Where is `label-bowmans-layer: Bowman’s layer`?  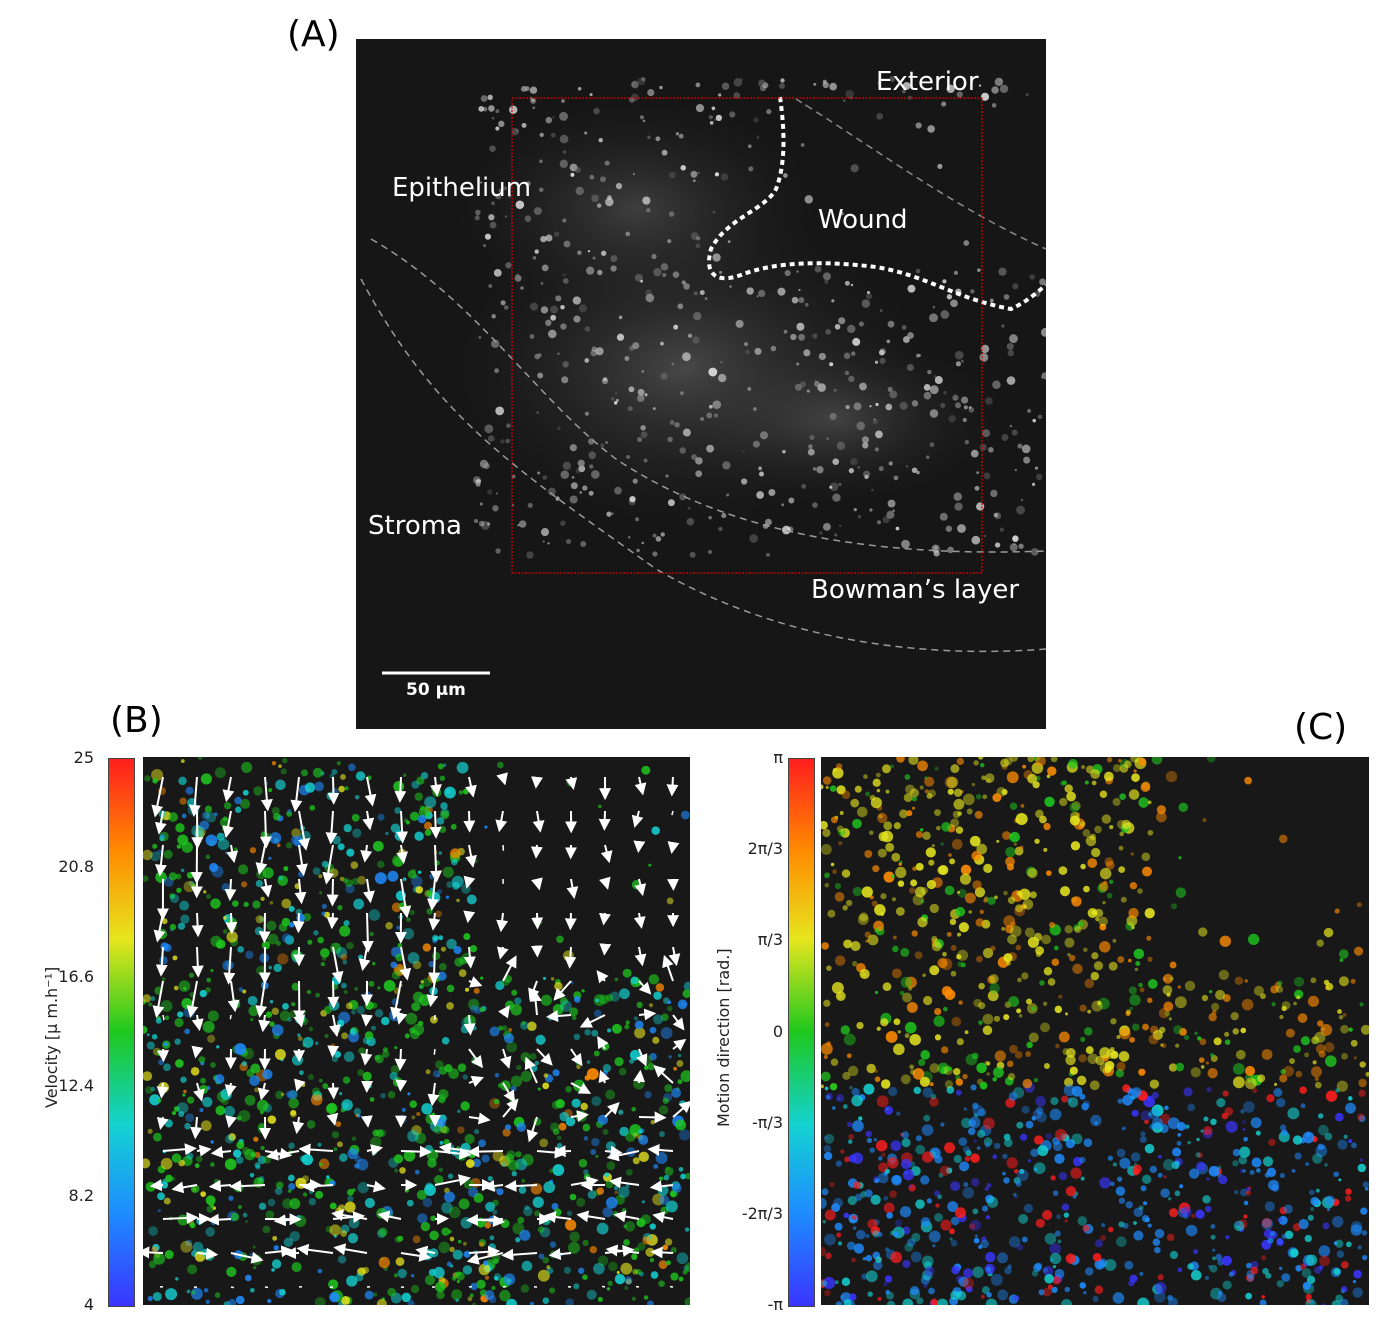 label-bowmans-layer: Bowman’s layer is located at coordinates (915, 590).